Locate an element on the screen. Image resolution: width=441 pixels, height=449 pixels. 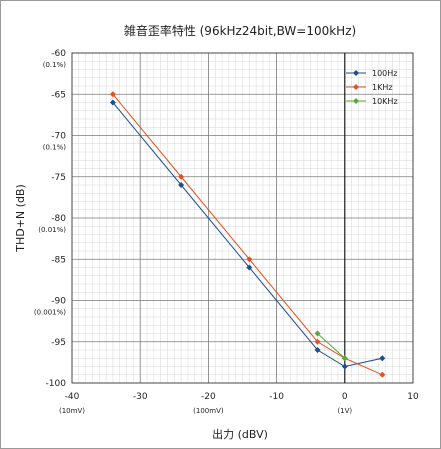
y-tick-label: -95 is located at coordinates (58, 343).